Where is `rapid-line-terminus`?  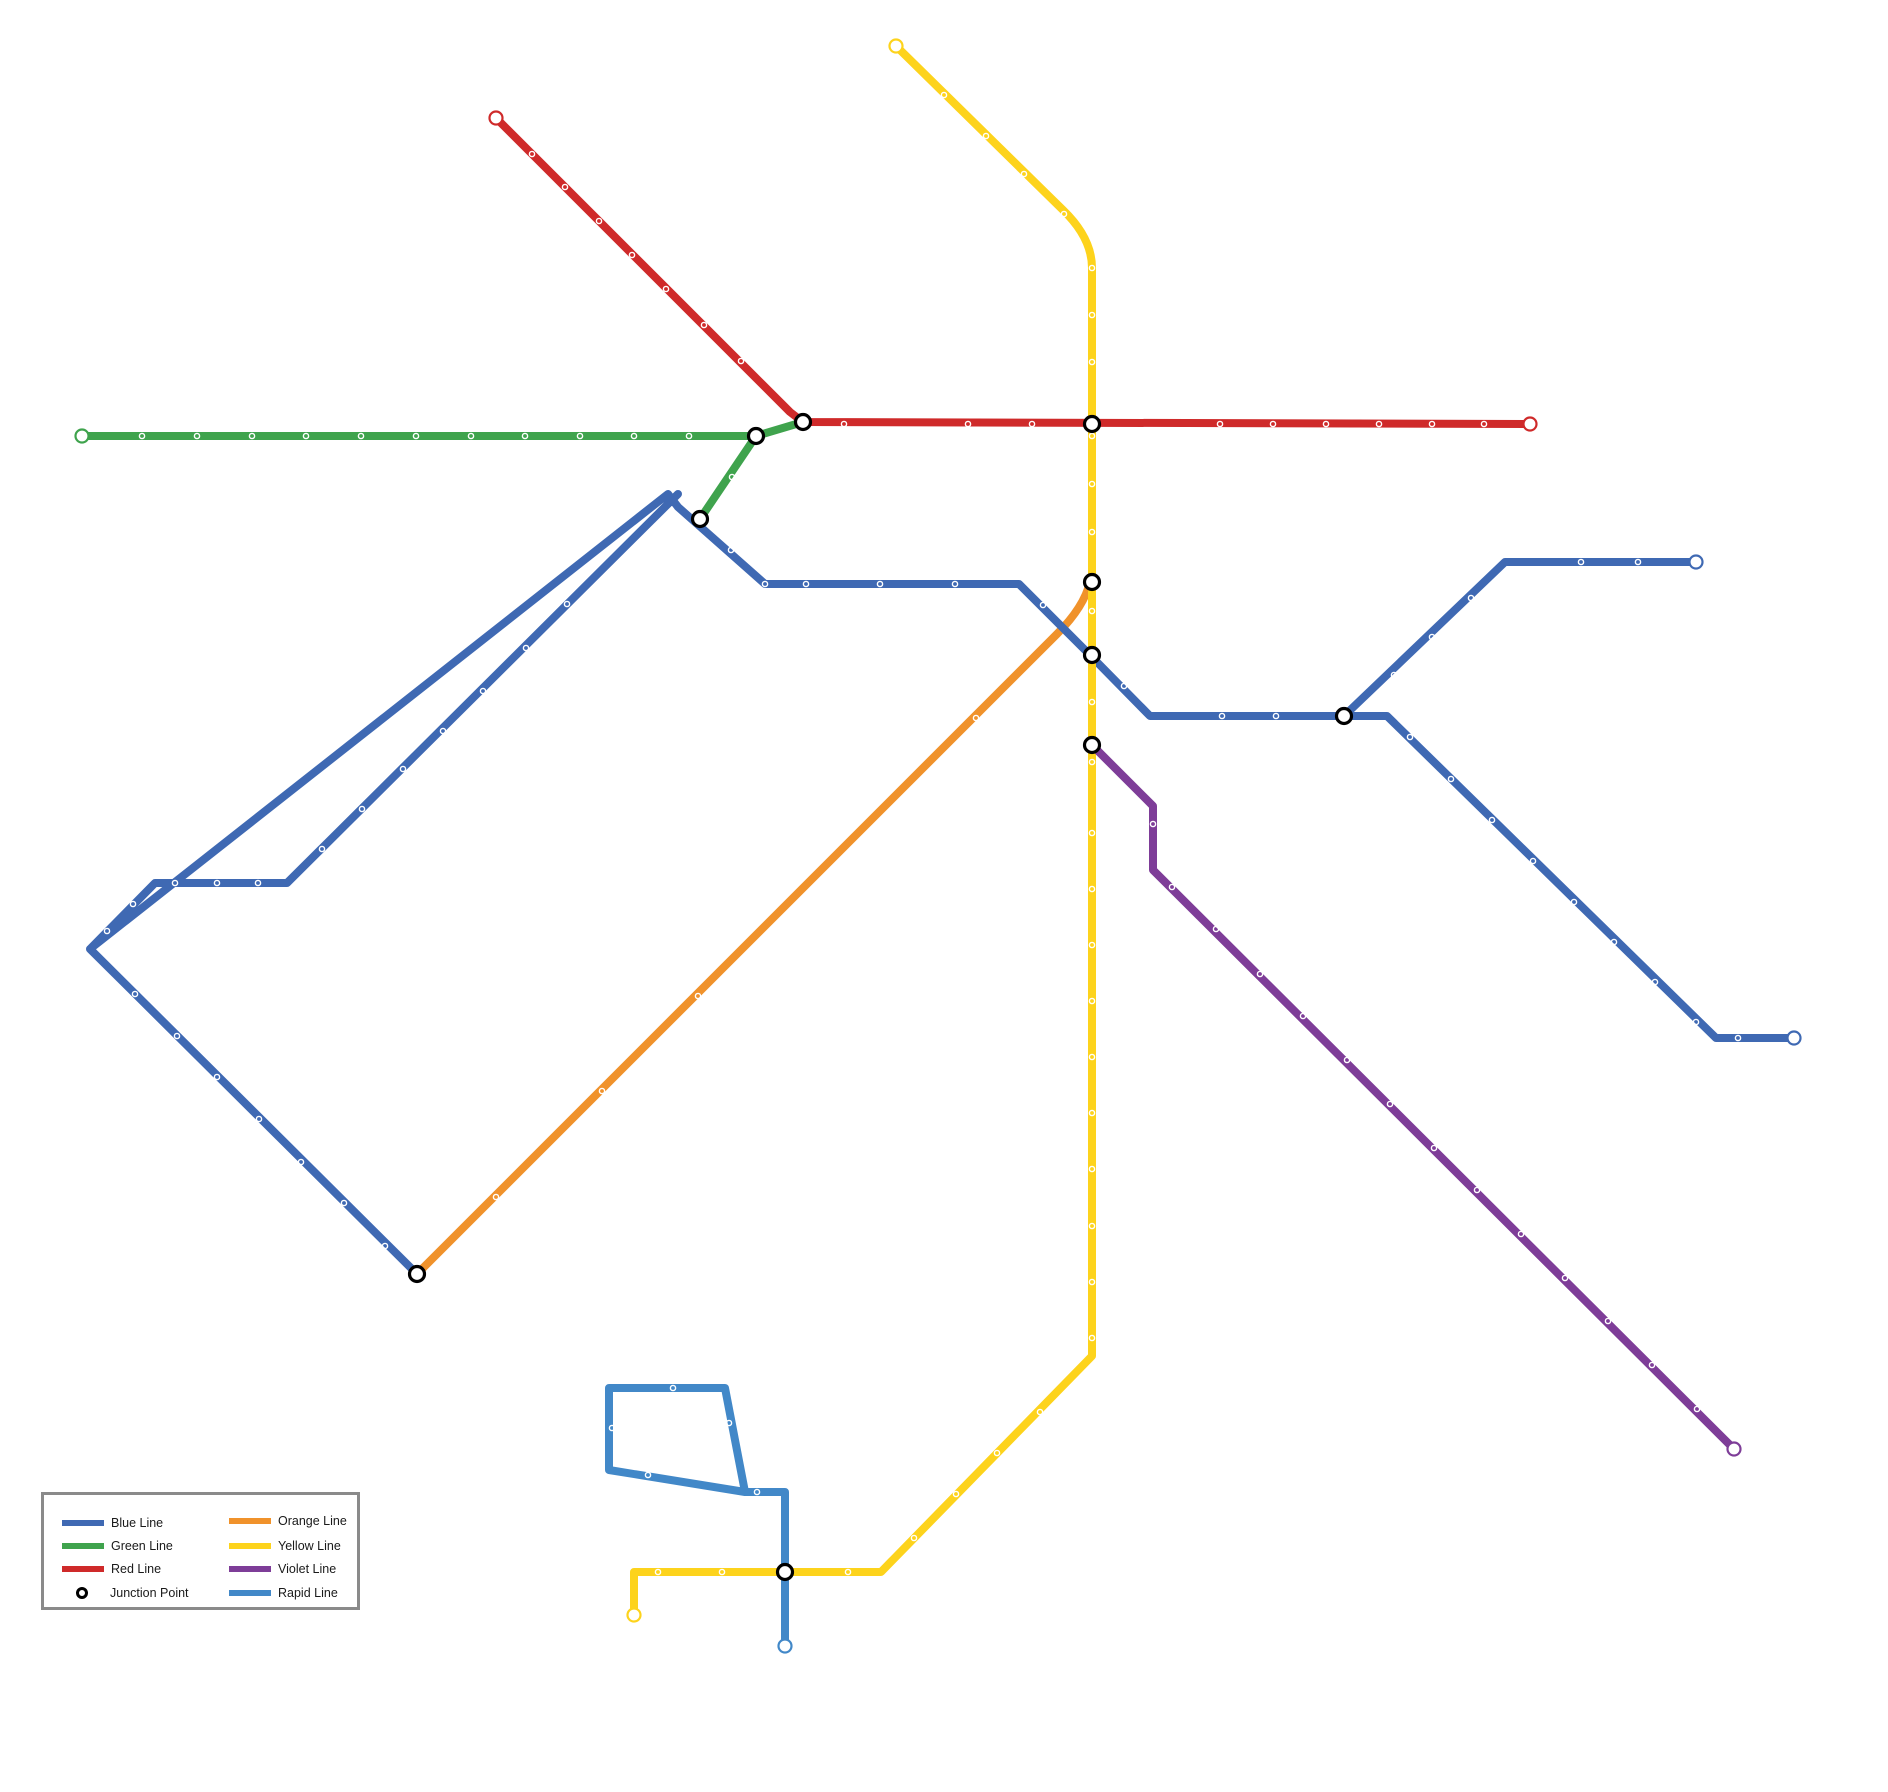 rapid-line-terminus is located at coordinates (785, 1646).